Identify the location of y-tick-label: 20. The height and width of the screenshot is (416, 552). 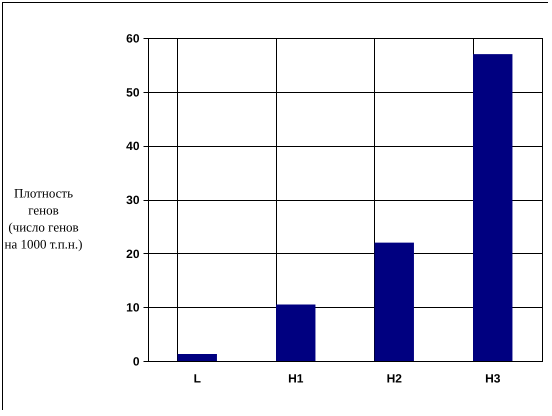
(133, 253).